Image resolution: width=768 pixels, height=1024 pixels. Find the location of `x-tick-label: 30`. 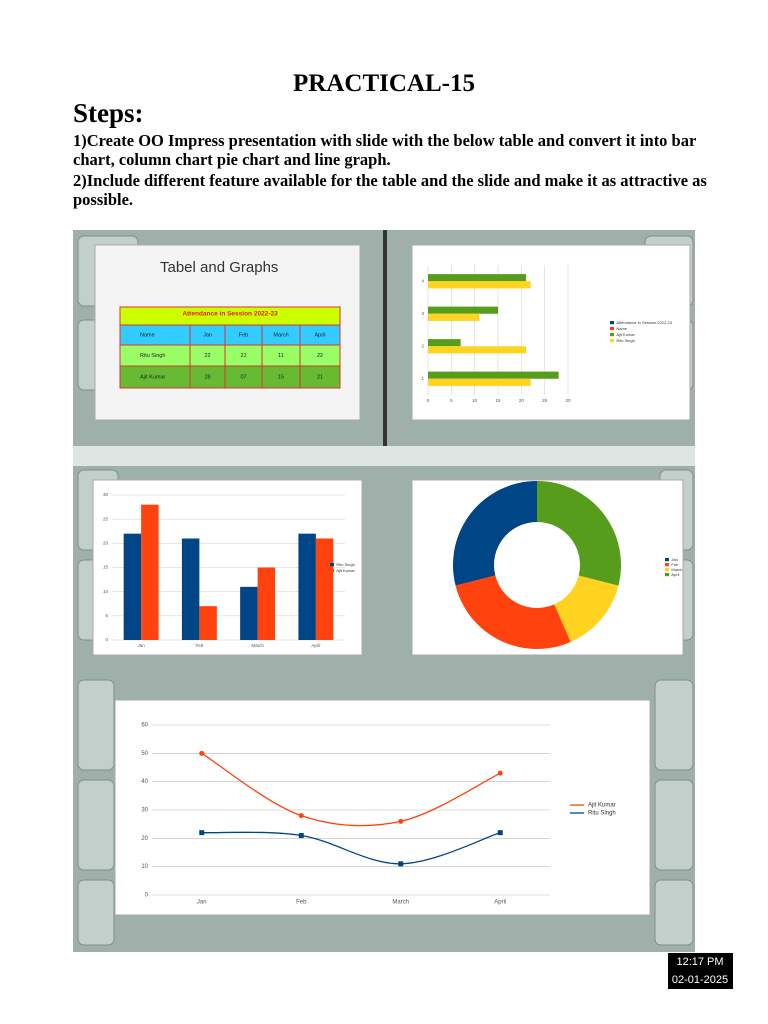

x-tick-label: 30 is located at coordinates (568, 400).